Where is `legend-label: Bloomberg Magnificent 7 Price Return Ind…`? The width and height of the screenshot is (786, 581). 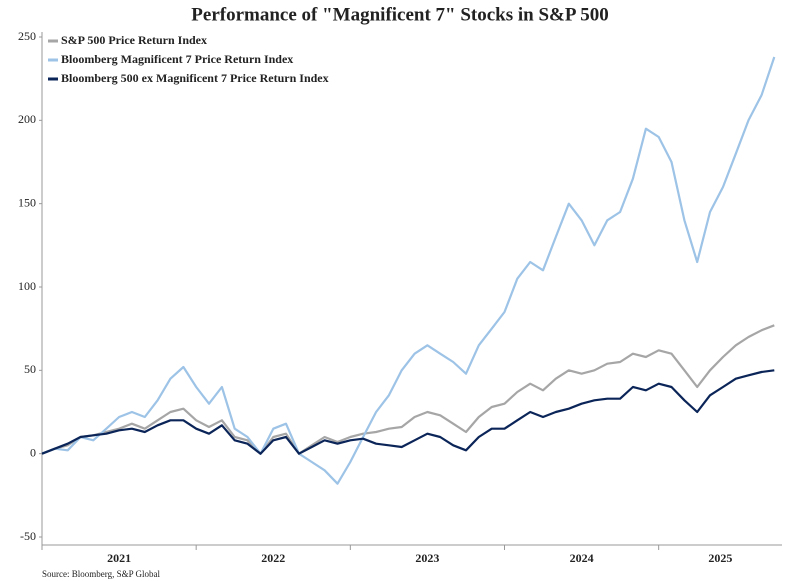
legend-label: Bloomberg Magnificent 7 Price Return Ind… is located at coordinates (177, 59).